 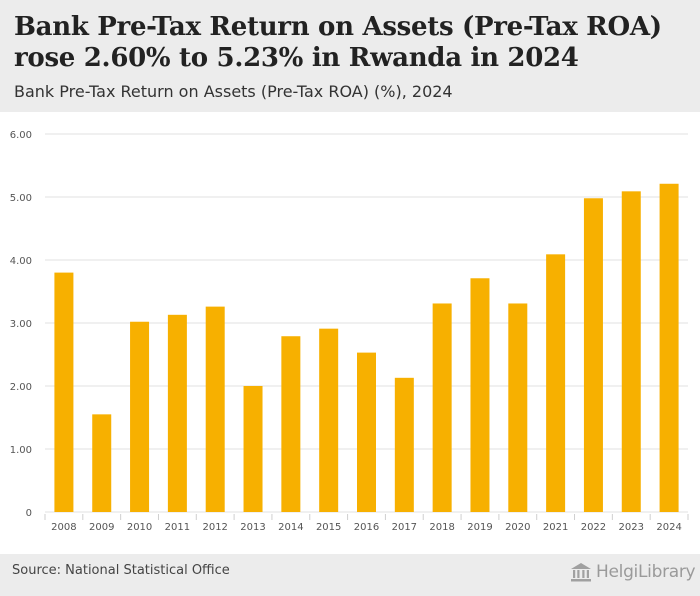 I want to click on x-tick-label: 2009, so click(x=101, y=527).